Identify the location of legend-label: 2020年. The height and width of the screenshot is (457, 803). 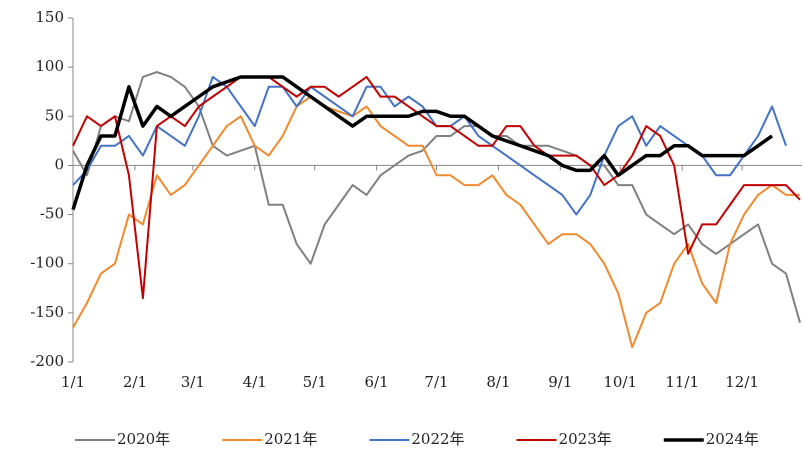
(143, 439).